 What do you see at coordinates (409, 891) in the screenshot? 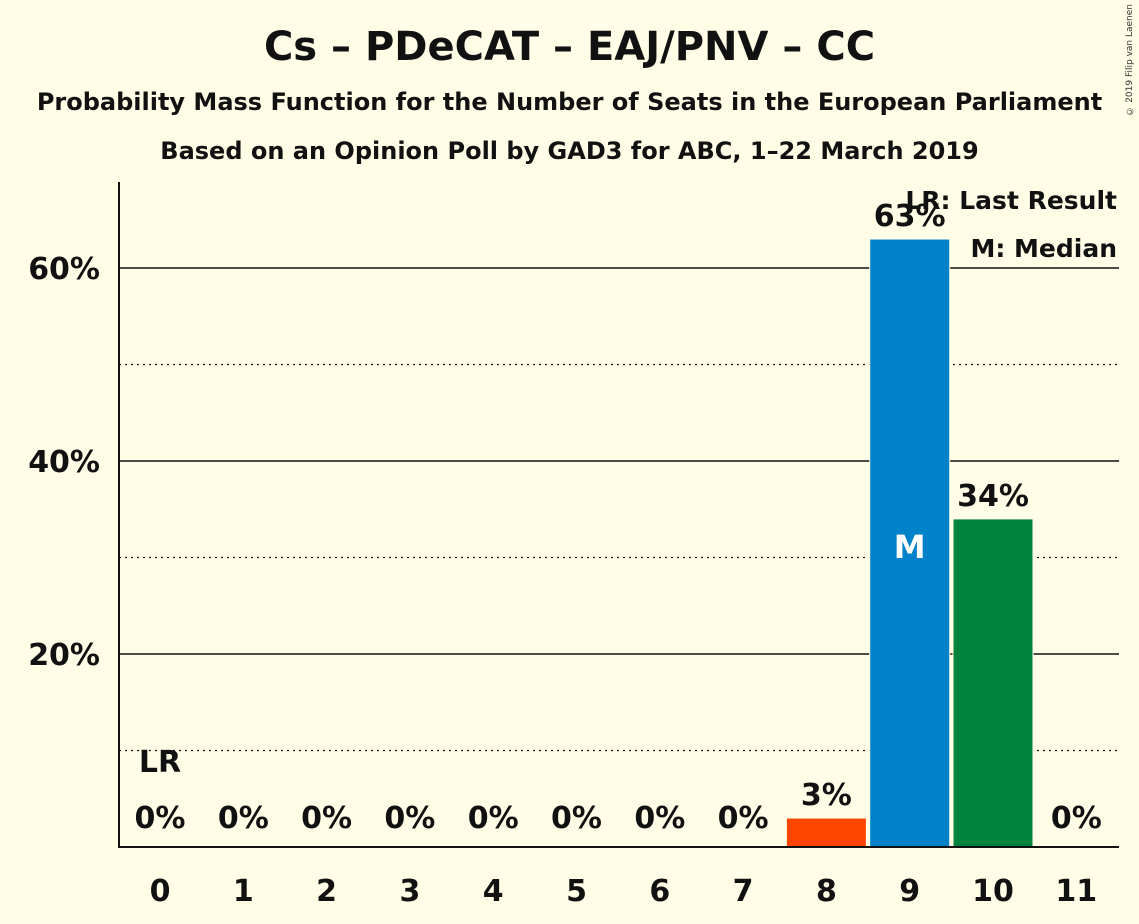
I see `x-tick-label: 3` at bounding box center [409, 891].